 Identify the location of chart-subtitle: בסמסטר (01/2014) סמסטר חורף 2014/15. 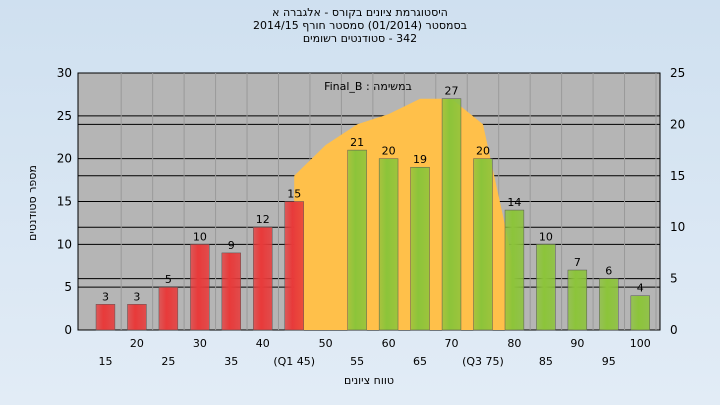
(360, 25).